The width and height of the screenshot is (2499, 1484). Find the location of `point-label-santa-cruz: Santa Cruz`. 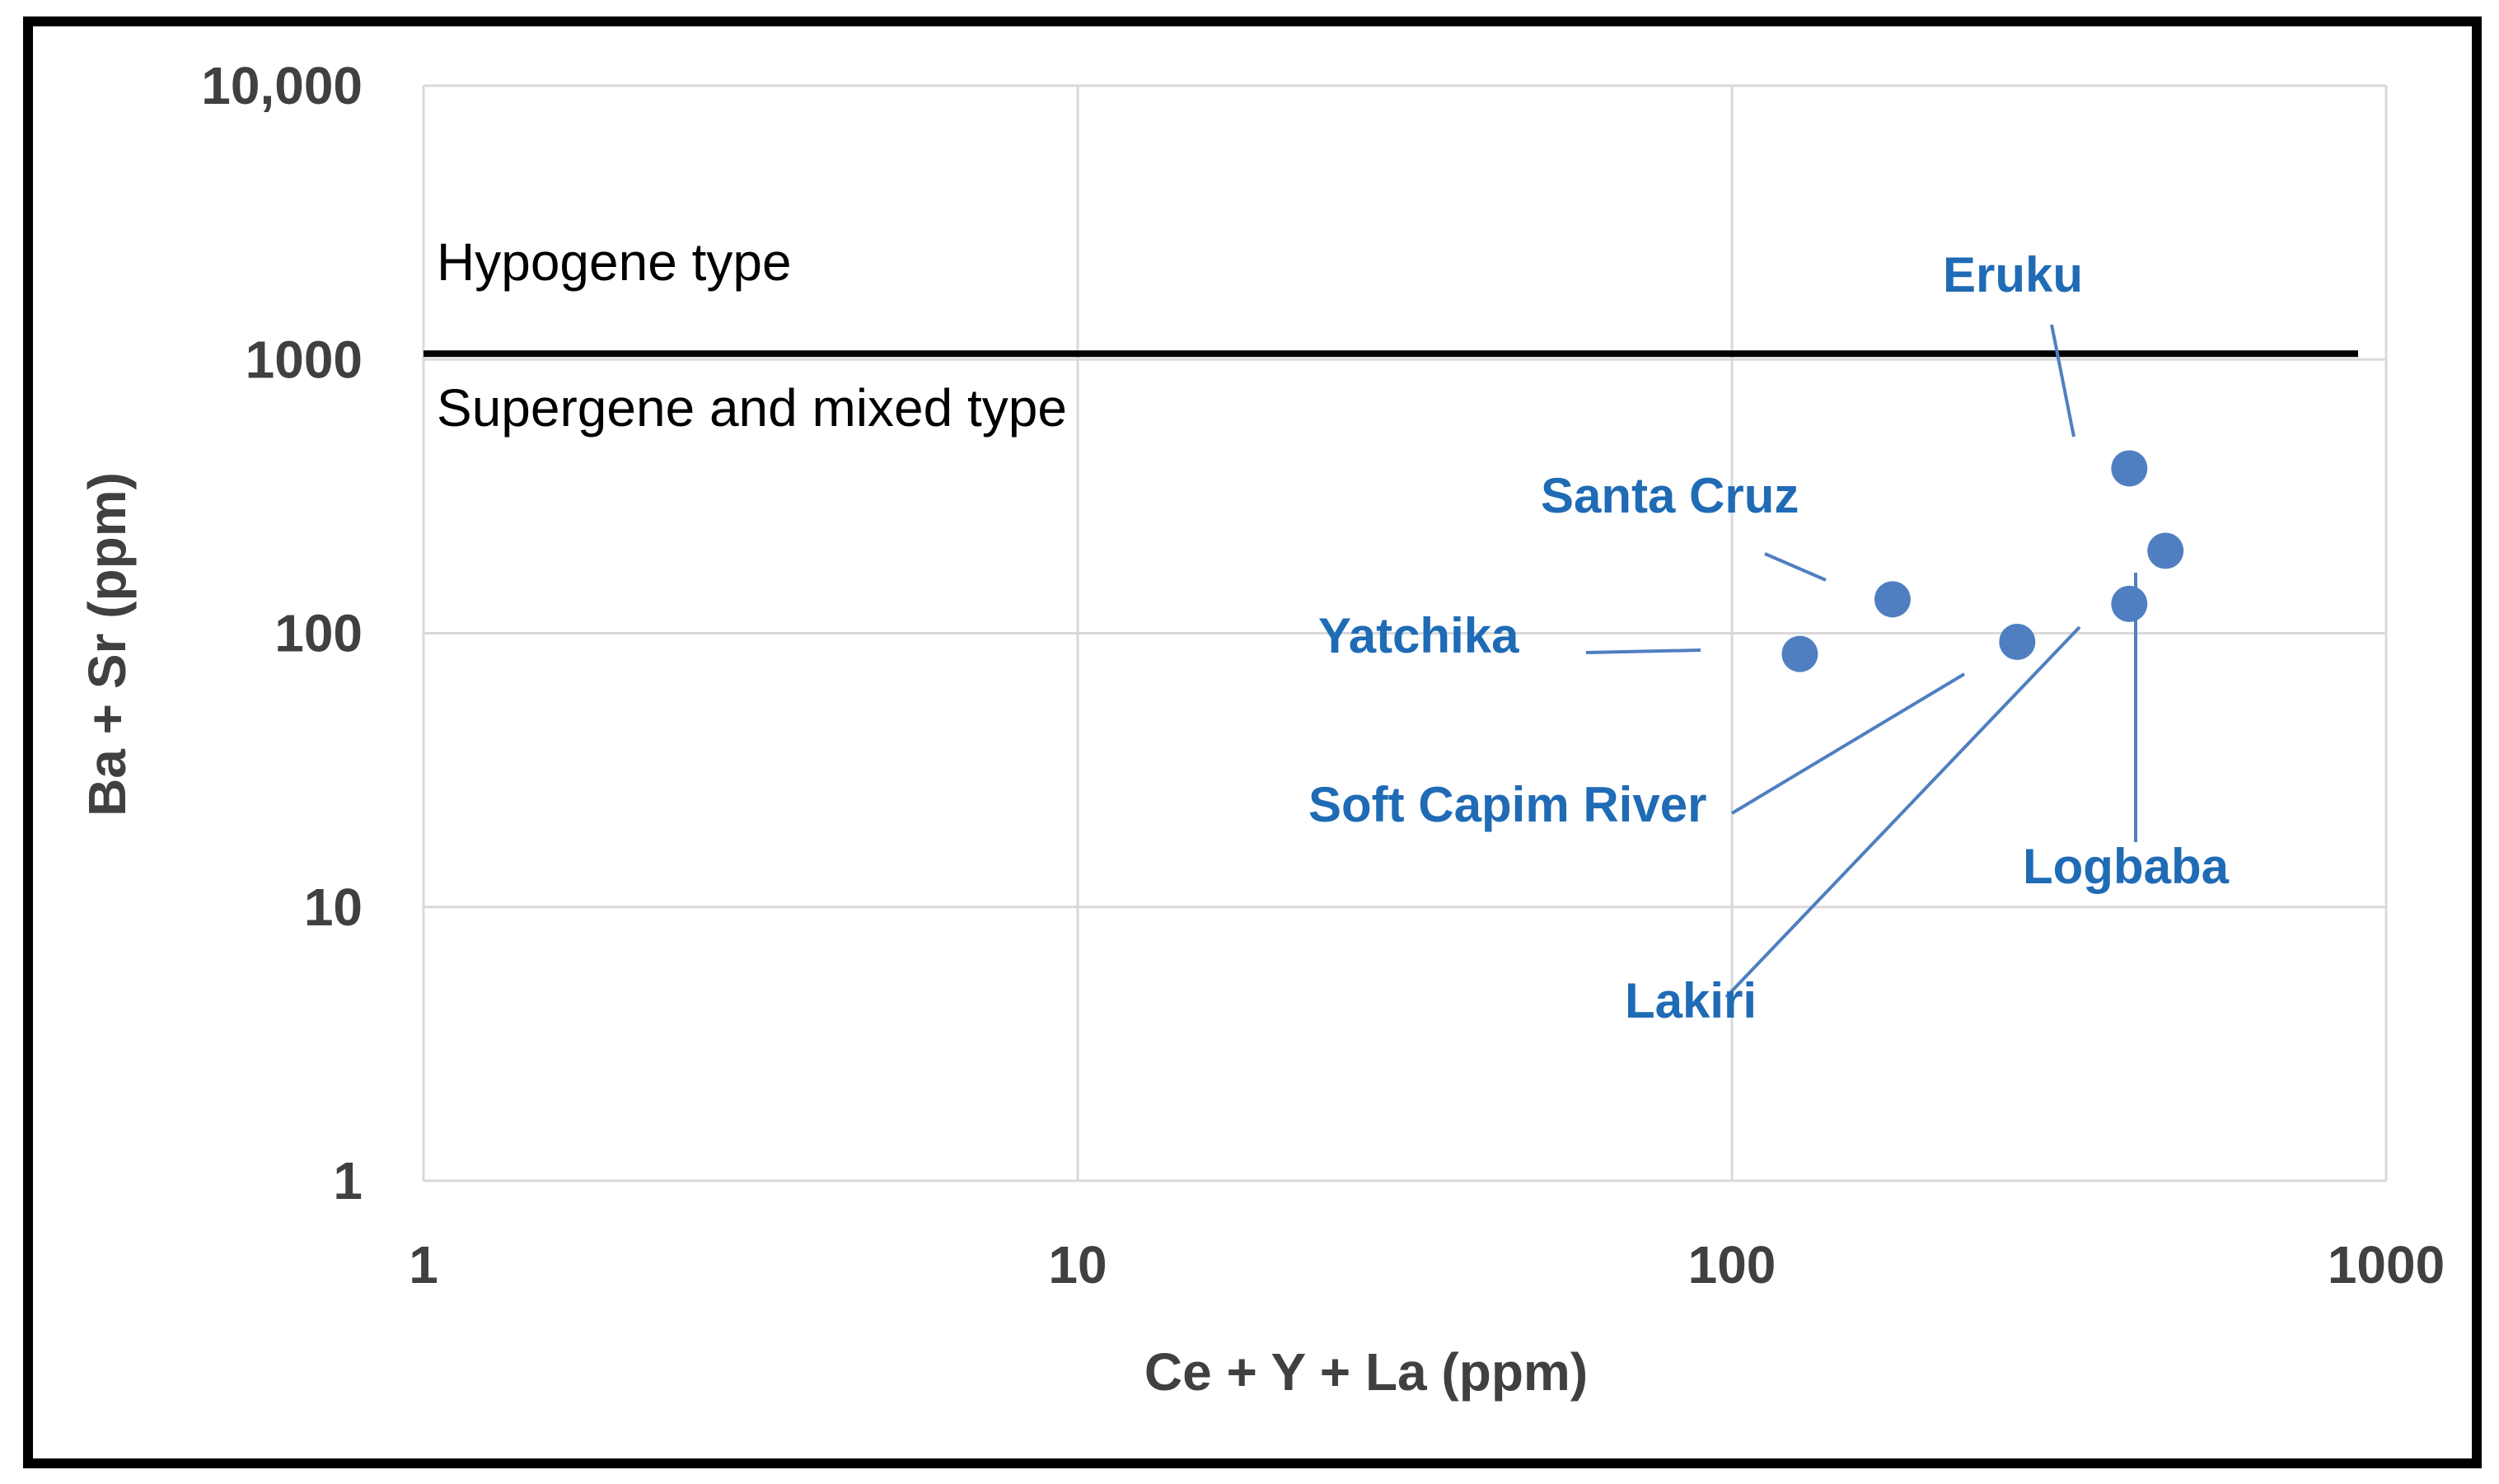

point-label-santa-cruz: Santa Cruz is located at coordinates (1670, 496).